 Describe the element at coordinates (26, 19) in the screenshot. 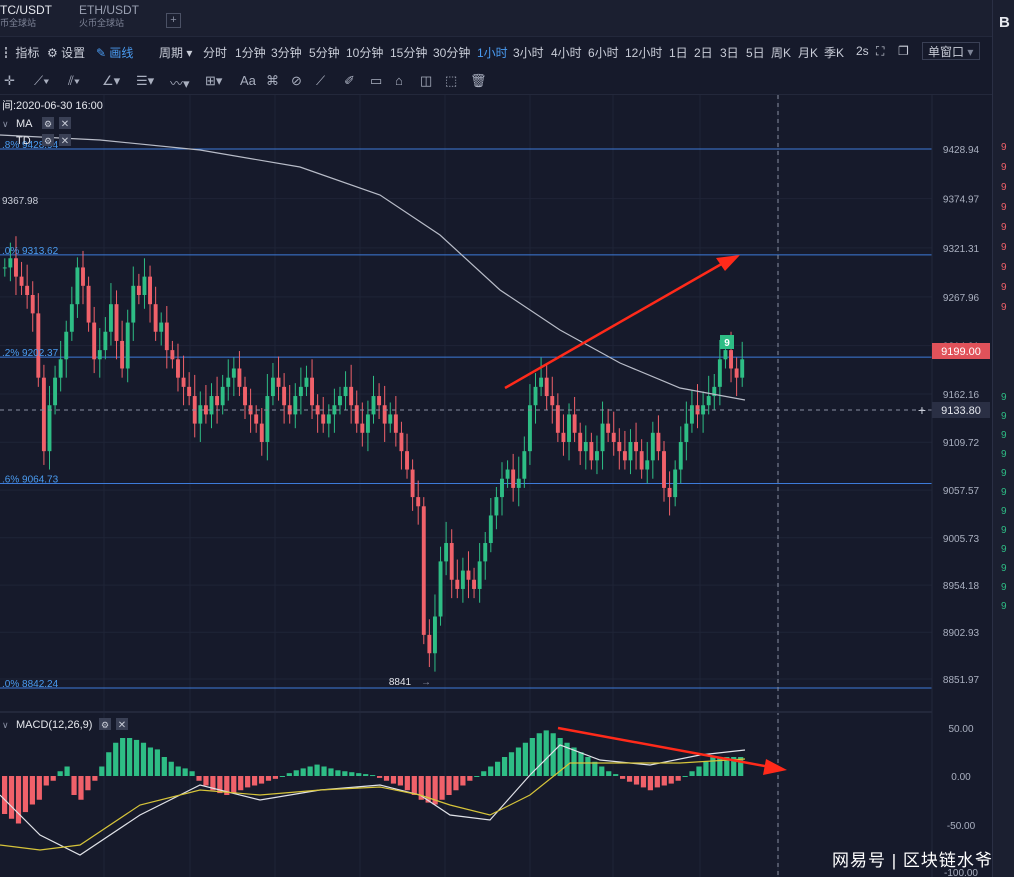

I see `tab-btc-usdt: TC/USDT 币全球站` at that location.